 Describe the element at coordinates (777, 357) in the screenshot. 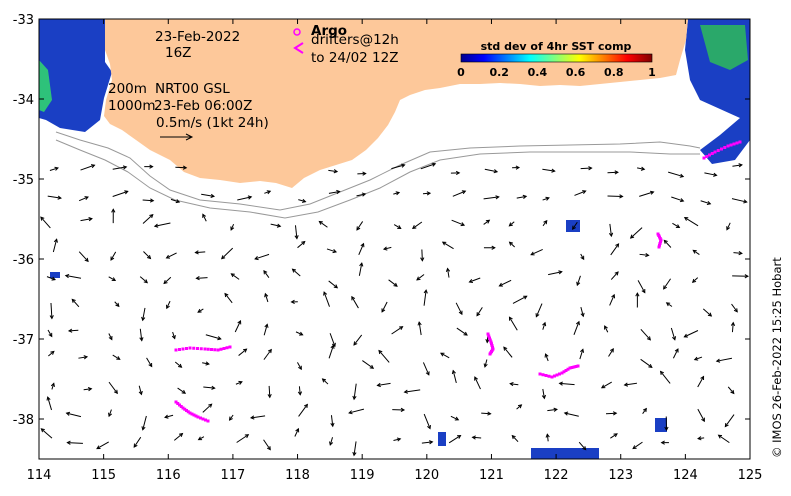

I see `credit-text: © IMOS 26-Feb-2022 15:25 Hobart` at that location.